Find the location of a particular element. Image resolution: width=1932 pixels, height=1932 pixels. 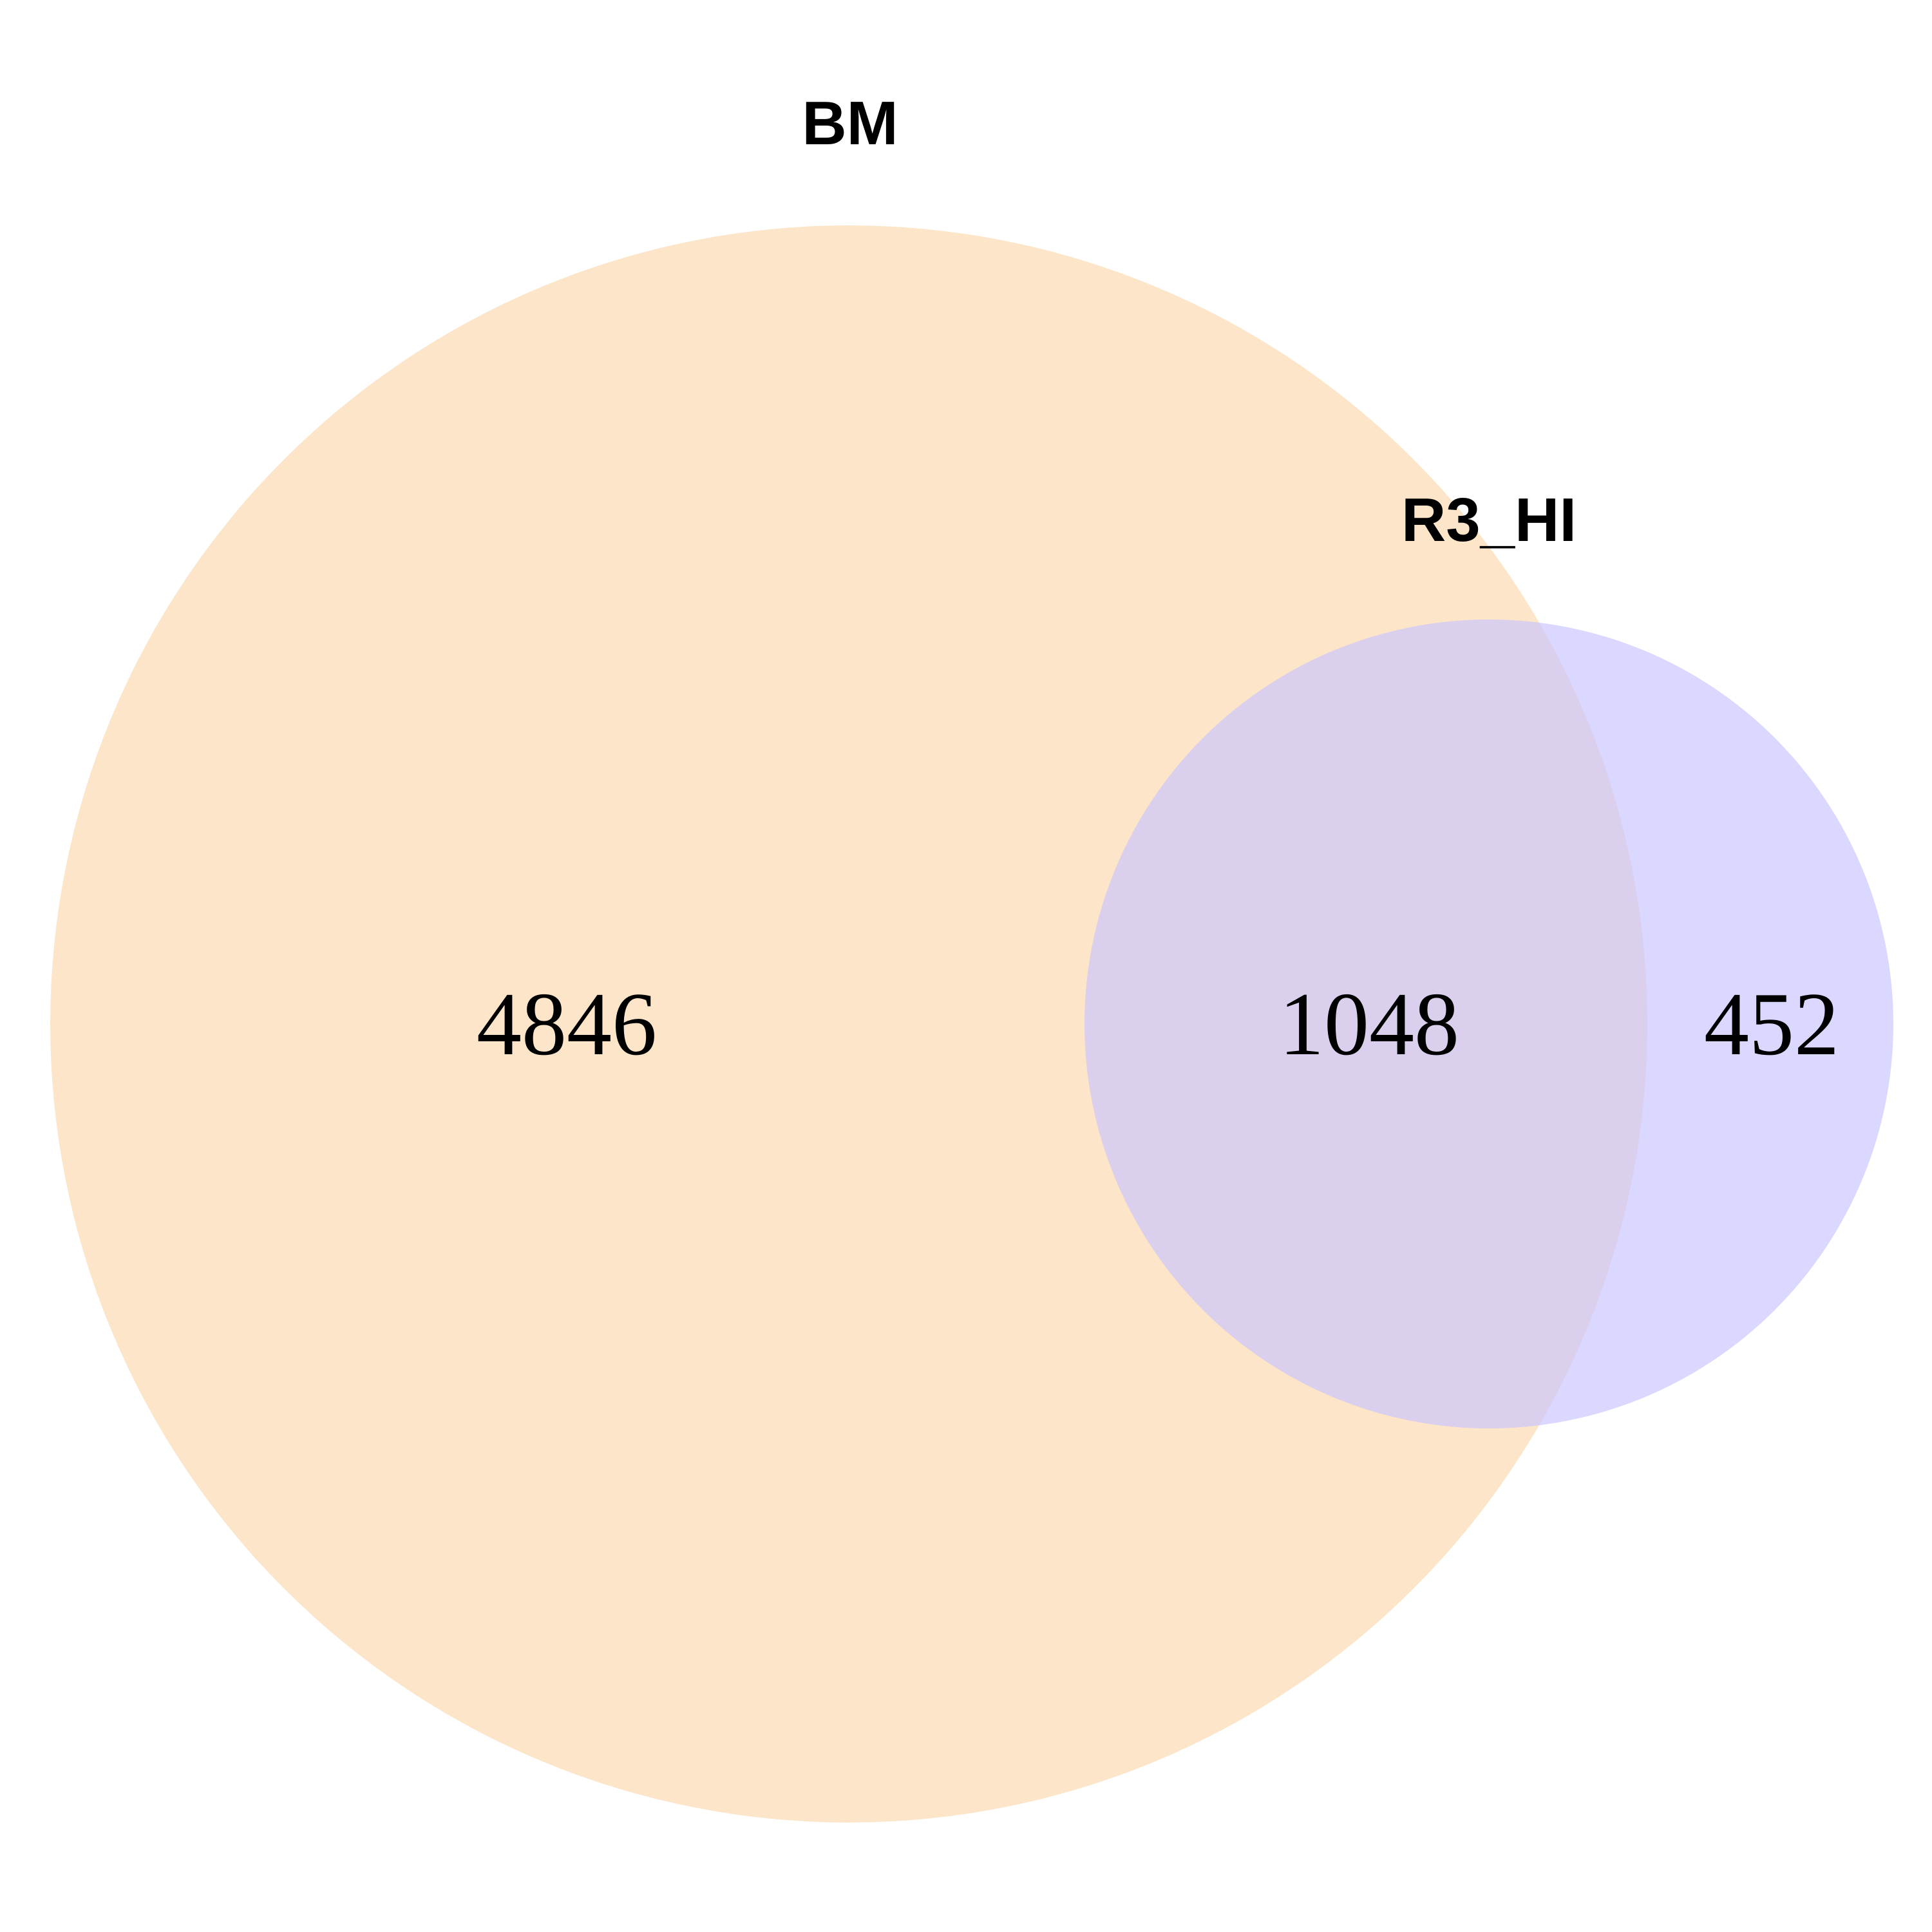

count-r3-hi-only: 452 is located at coordinates (1772, 1024).